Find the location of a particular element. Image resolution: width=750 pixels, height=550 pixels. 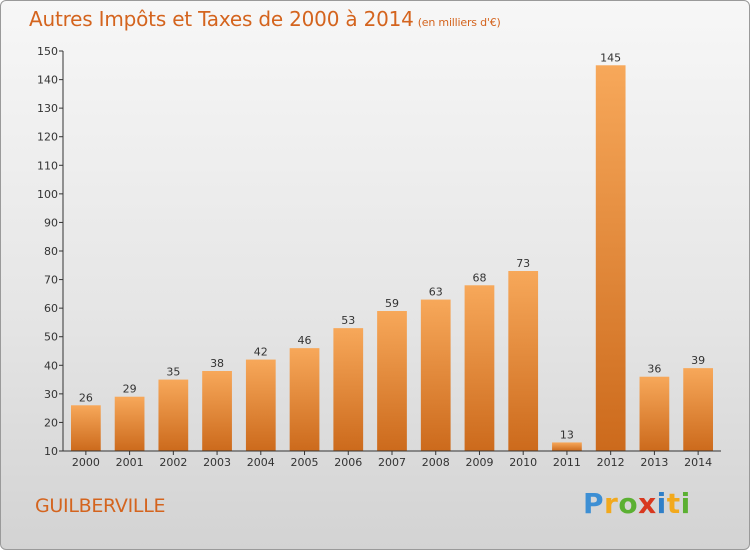

x-tick-label: 2004 is located at coordinates (261, 462).